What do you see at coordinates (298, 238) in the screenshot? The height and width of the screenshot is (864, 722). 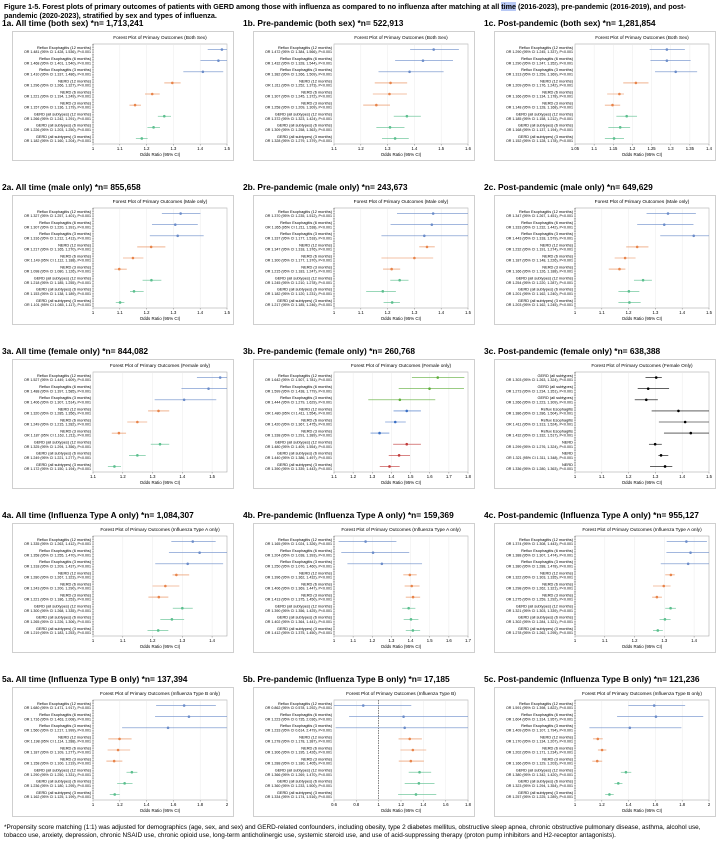 I see `data-label: OR 1.337 (95% CI 1.177, 1.518), P<0.001` at bounding box center [298, 238].